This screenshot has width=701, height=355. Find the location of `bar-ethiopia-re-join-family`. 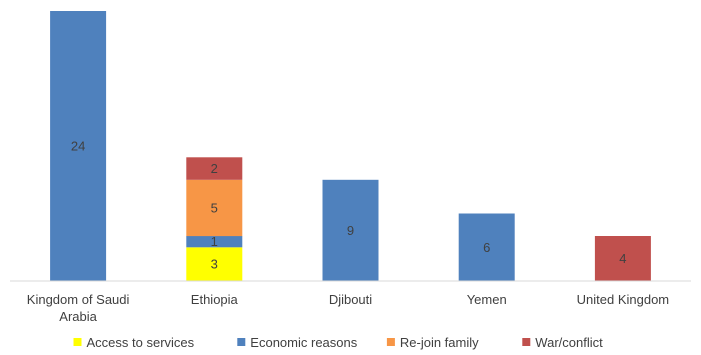

bar-ethiopia-re-join-family is located at coordinates (214, 208).